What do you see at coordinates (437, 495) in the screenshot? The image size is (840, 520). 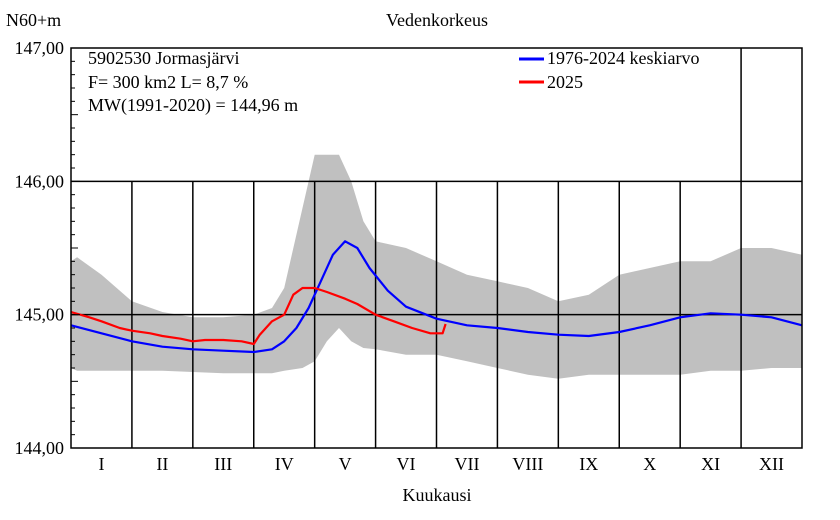 I see `x-axis-label: Kuukausi` at bounding box center [437, 495].